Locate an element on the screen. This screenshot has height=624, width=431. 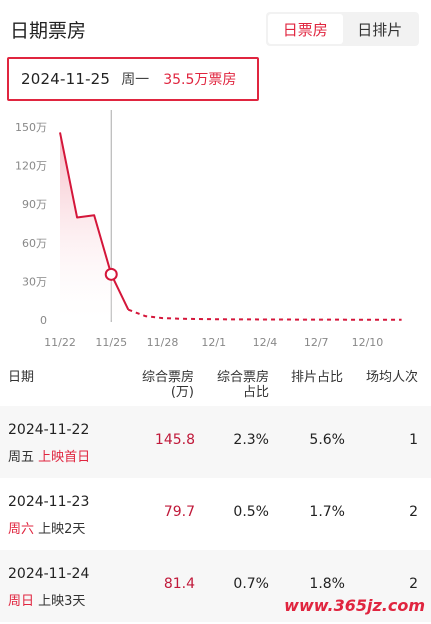
table-row: 2024-11-22 周五 上映首日 145.8 2.3% 5.6% 1 is located at coordinates (215, 442).